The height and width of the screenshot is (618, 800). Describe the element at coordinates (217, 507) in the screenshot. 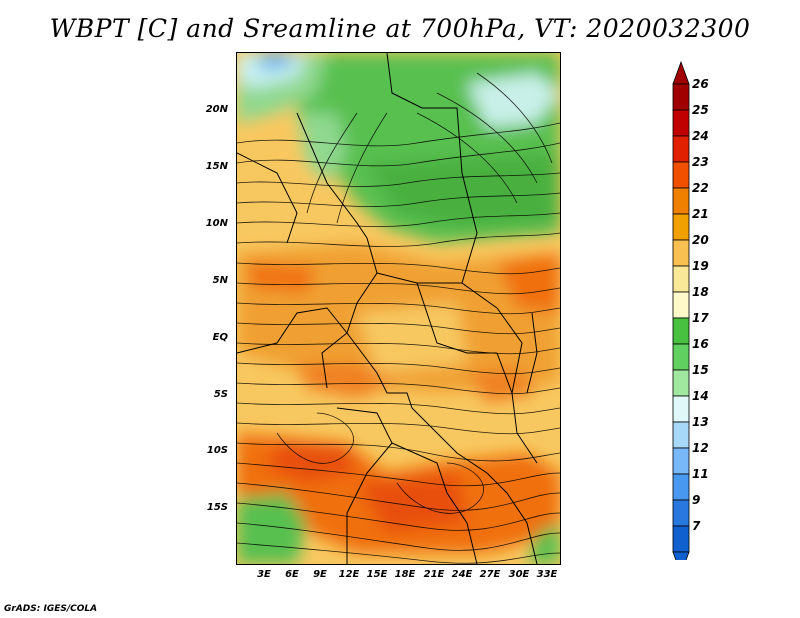

I see `lat-label-15s: 15S` at that location.